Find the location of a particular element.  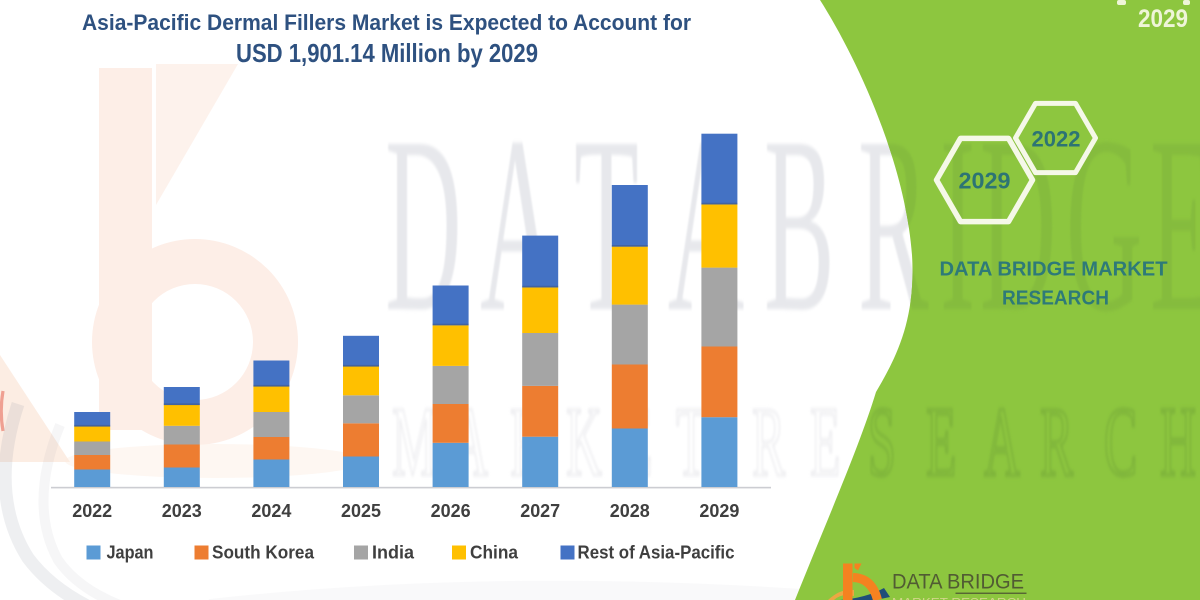

svg-text: RESEARCH is located at coordinates (1055, 299).